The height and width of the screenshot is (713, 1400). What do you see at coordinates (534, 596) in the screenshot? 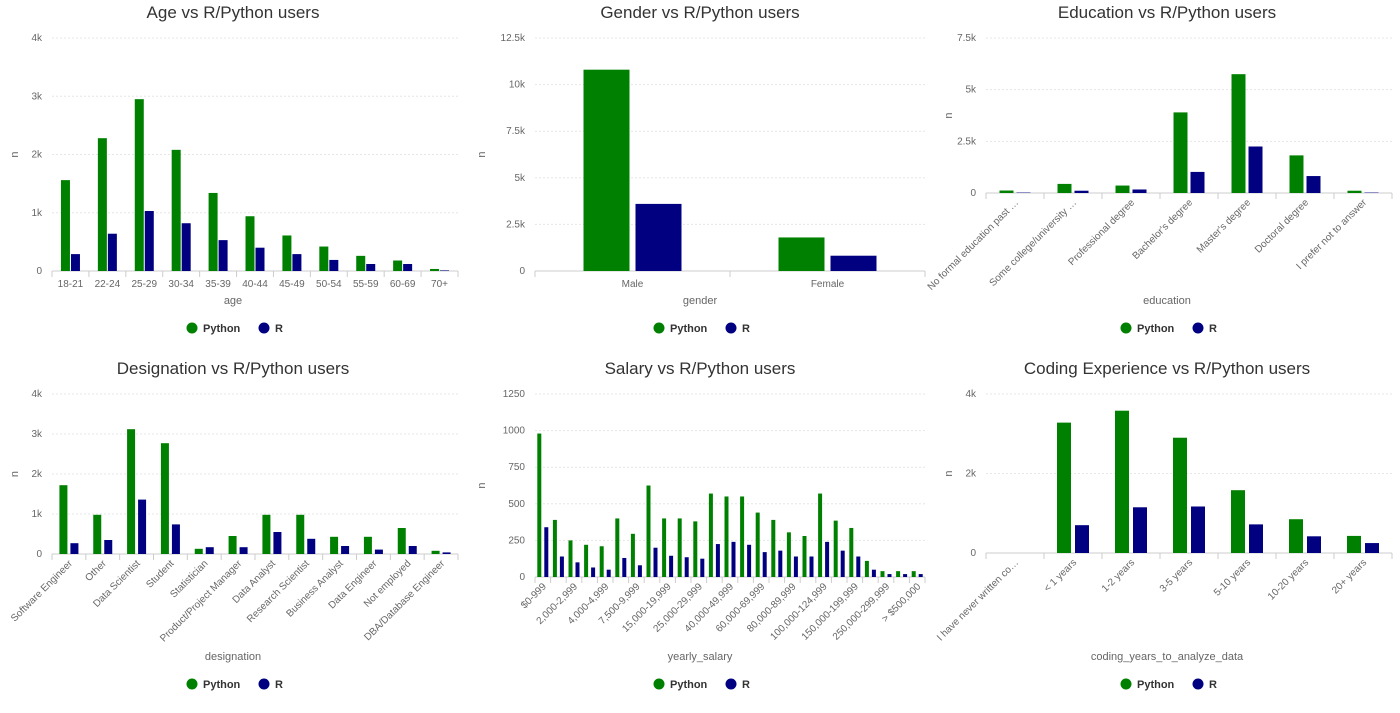
I see `x-tick-label: $0-999` at bounding box center [534, 596].